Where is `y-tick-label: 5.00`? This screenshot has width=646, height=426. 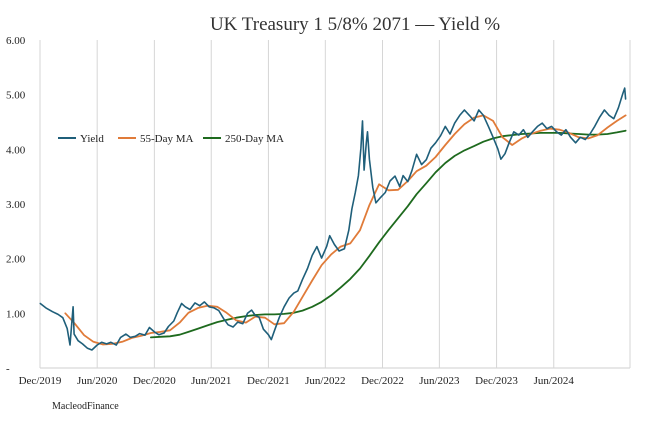 y-tick-label: 5.00 is located at coordinates (16, 96).